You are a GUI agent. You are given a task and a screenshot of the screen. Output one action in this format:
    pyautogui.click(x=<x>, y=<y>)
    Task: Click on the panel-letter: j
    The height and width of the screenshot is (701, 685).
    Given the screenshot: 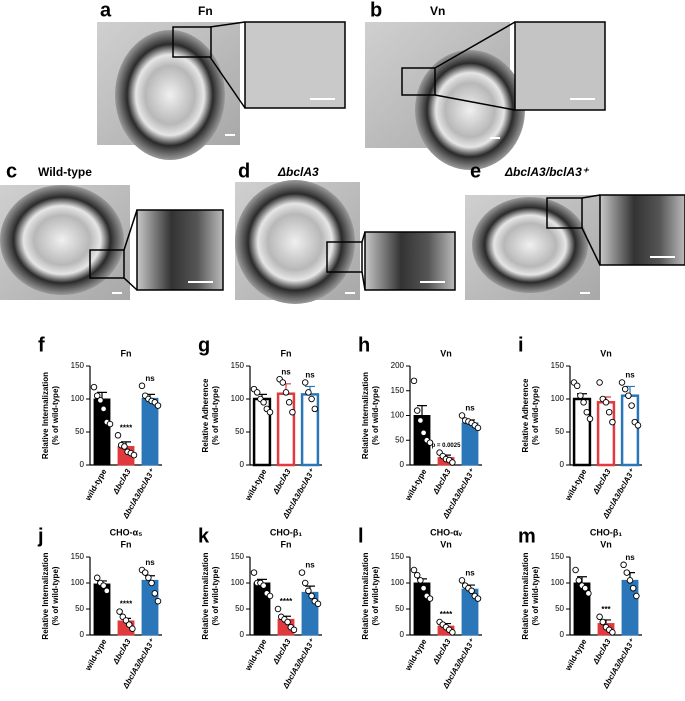 What is the action you would take?
    pyautogui.click(x=40, y=536)
    